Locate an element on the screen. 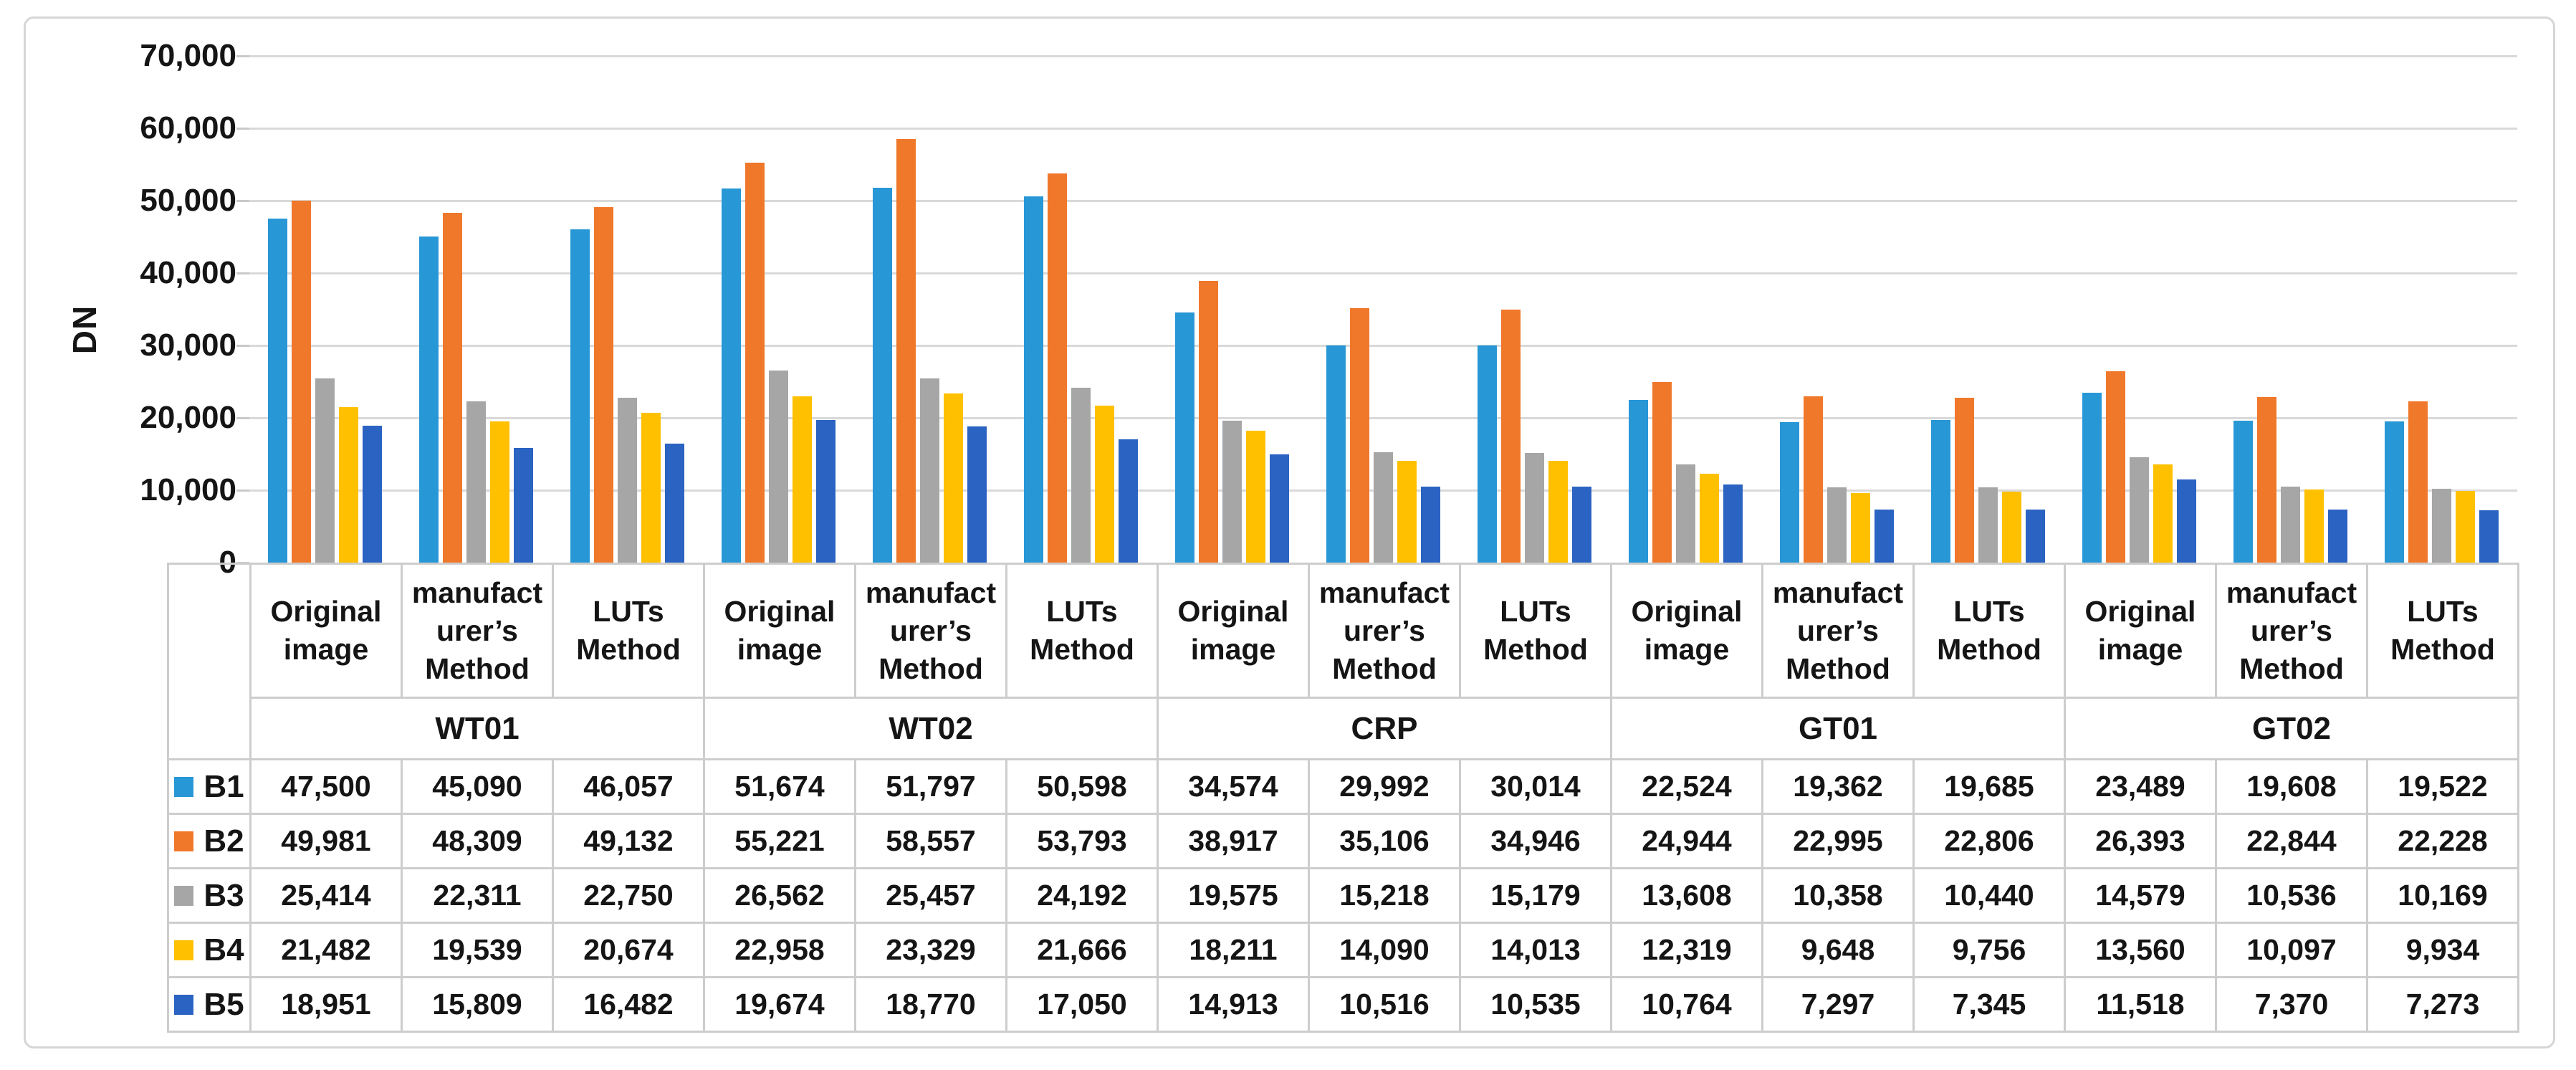 The height and width of the screenshot is (1070, 2576). value-b2-gt02-luts-method: 22,228 is located at coordinates (2442, 841).